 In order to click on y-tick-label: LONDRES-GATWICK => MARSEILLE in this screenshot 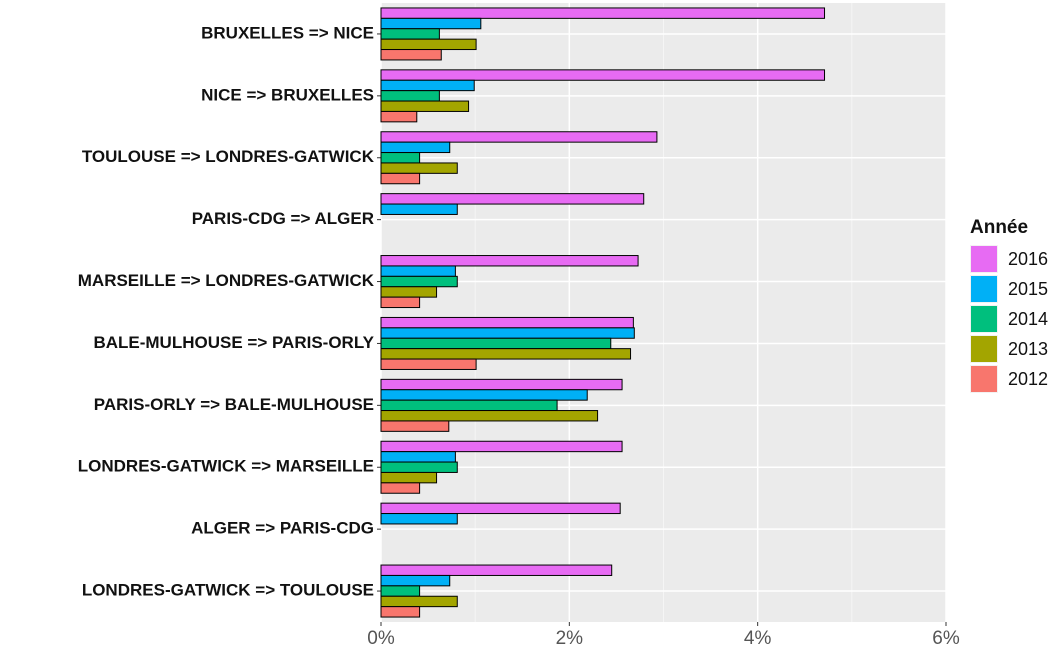, I will do `click(226, 466)`.